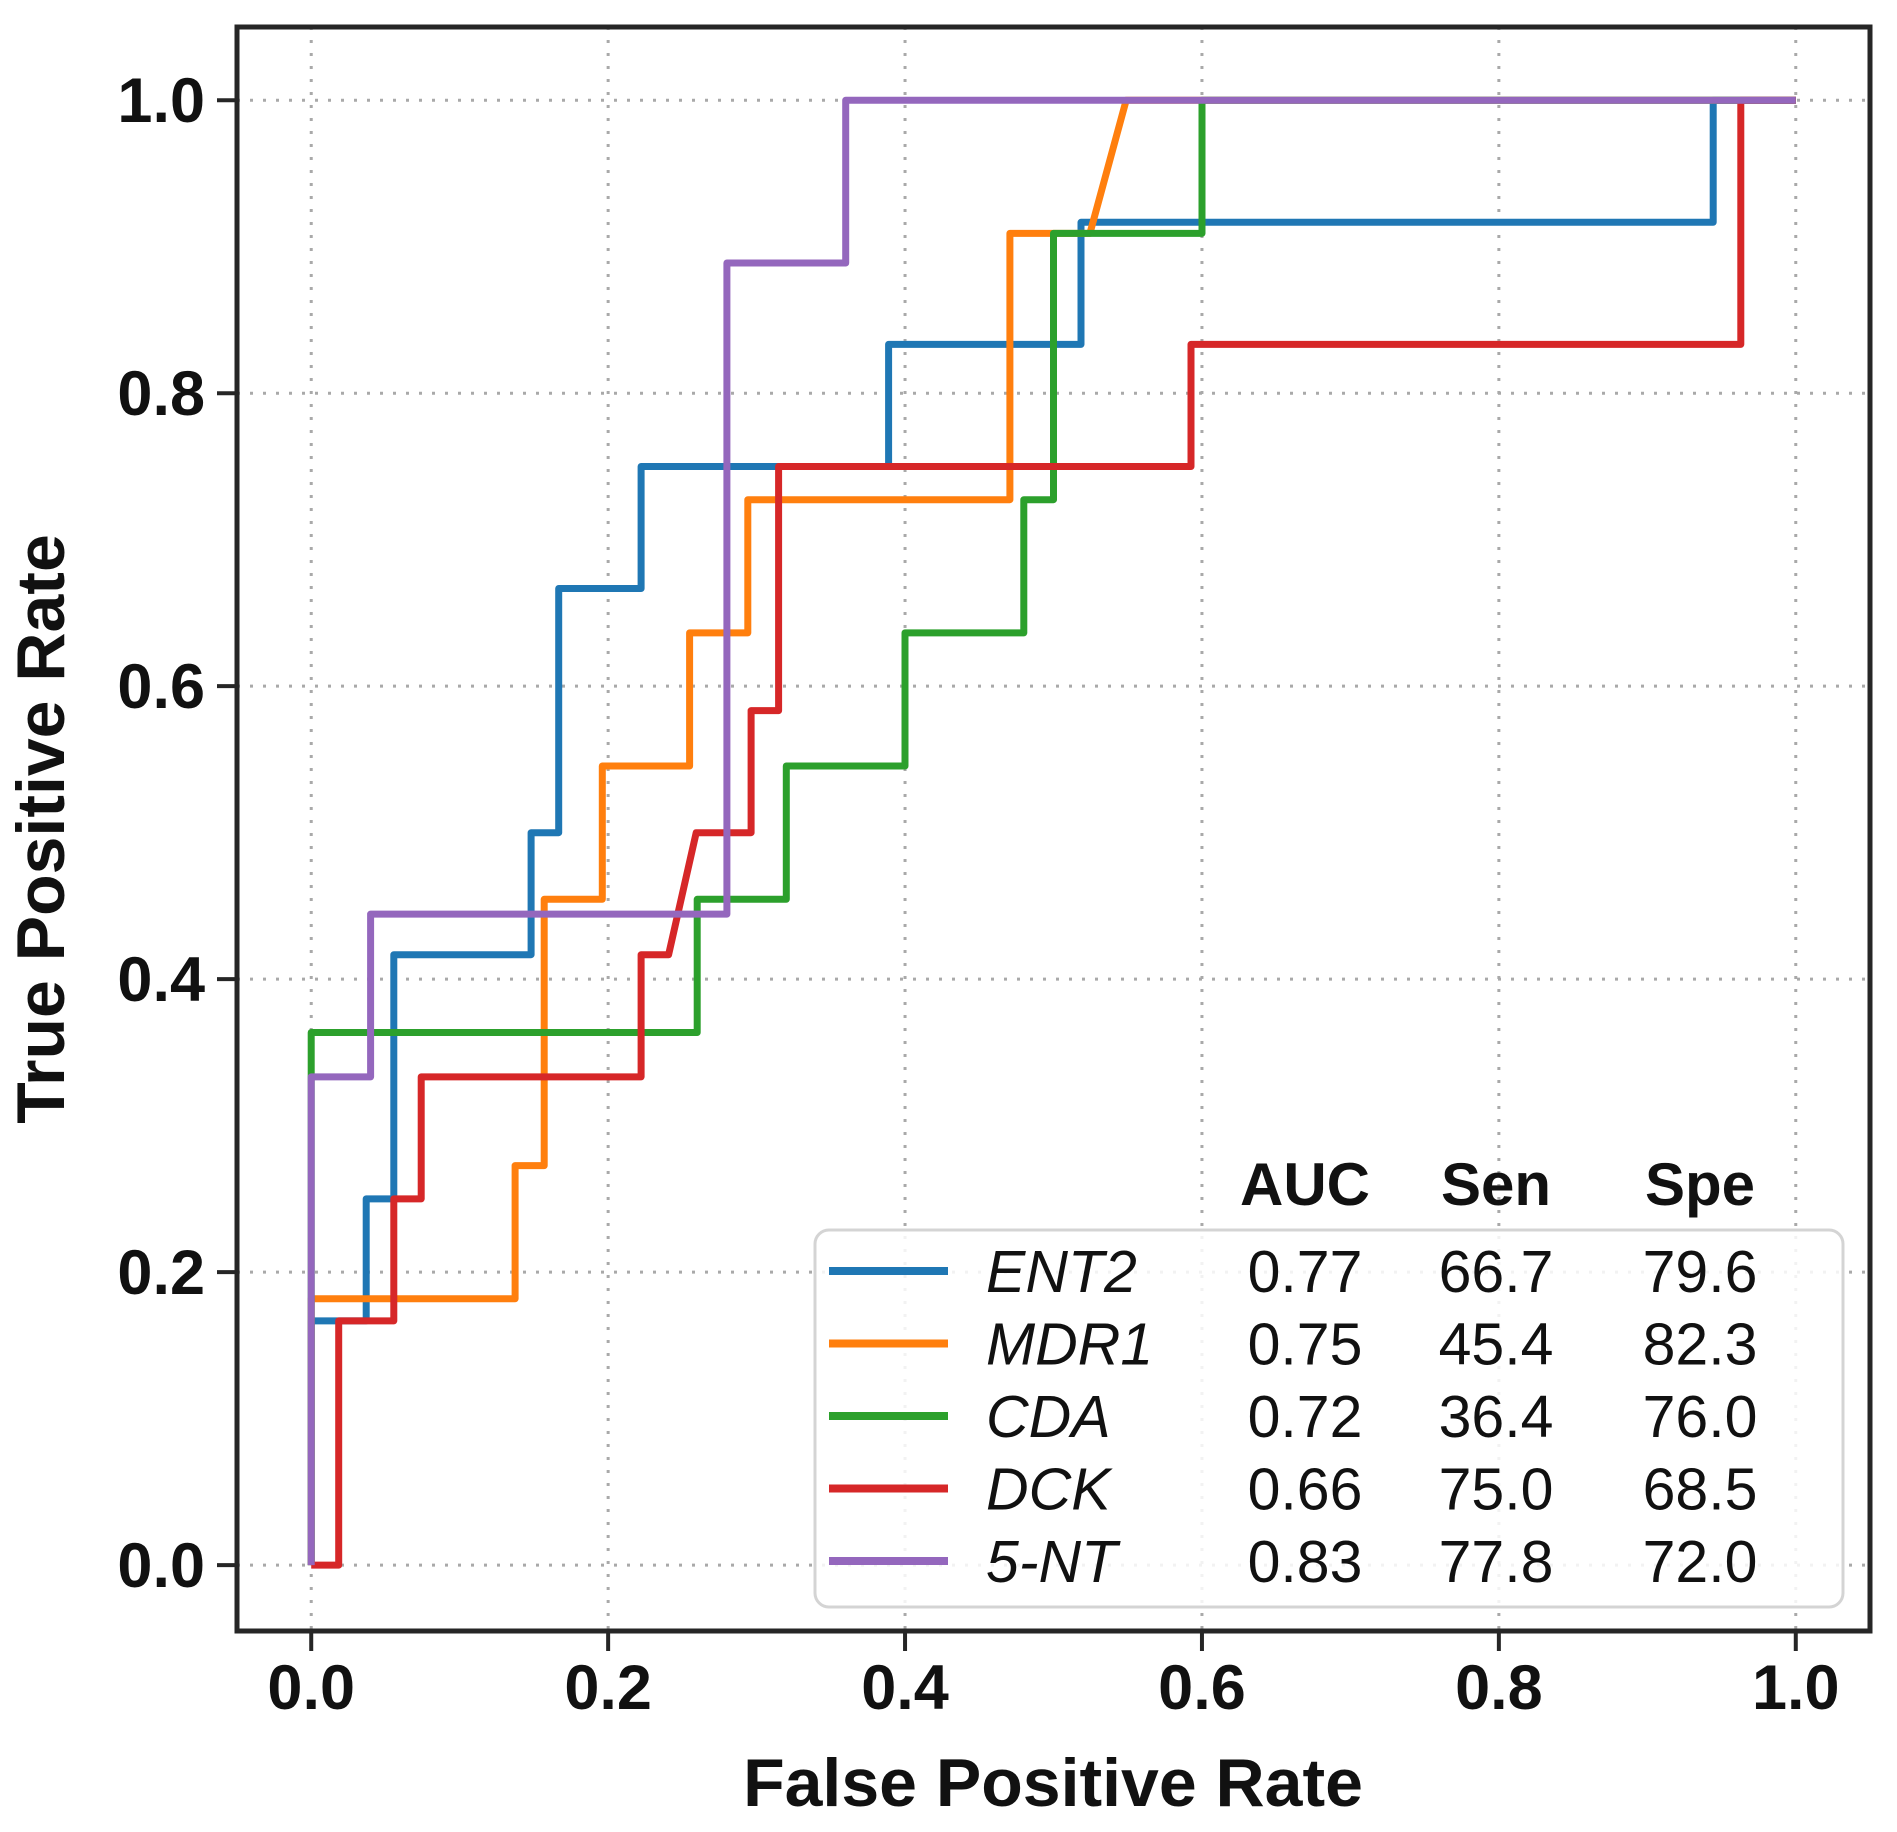 The image size is (1897, 1832). I want to click on legend-auc-value: 0.75, so click(1305, 1345).